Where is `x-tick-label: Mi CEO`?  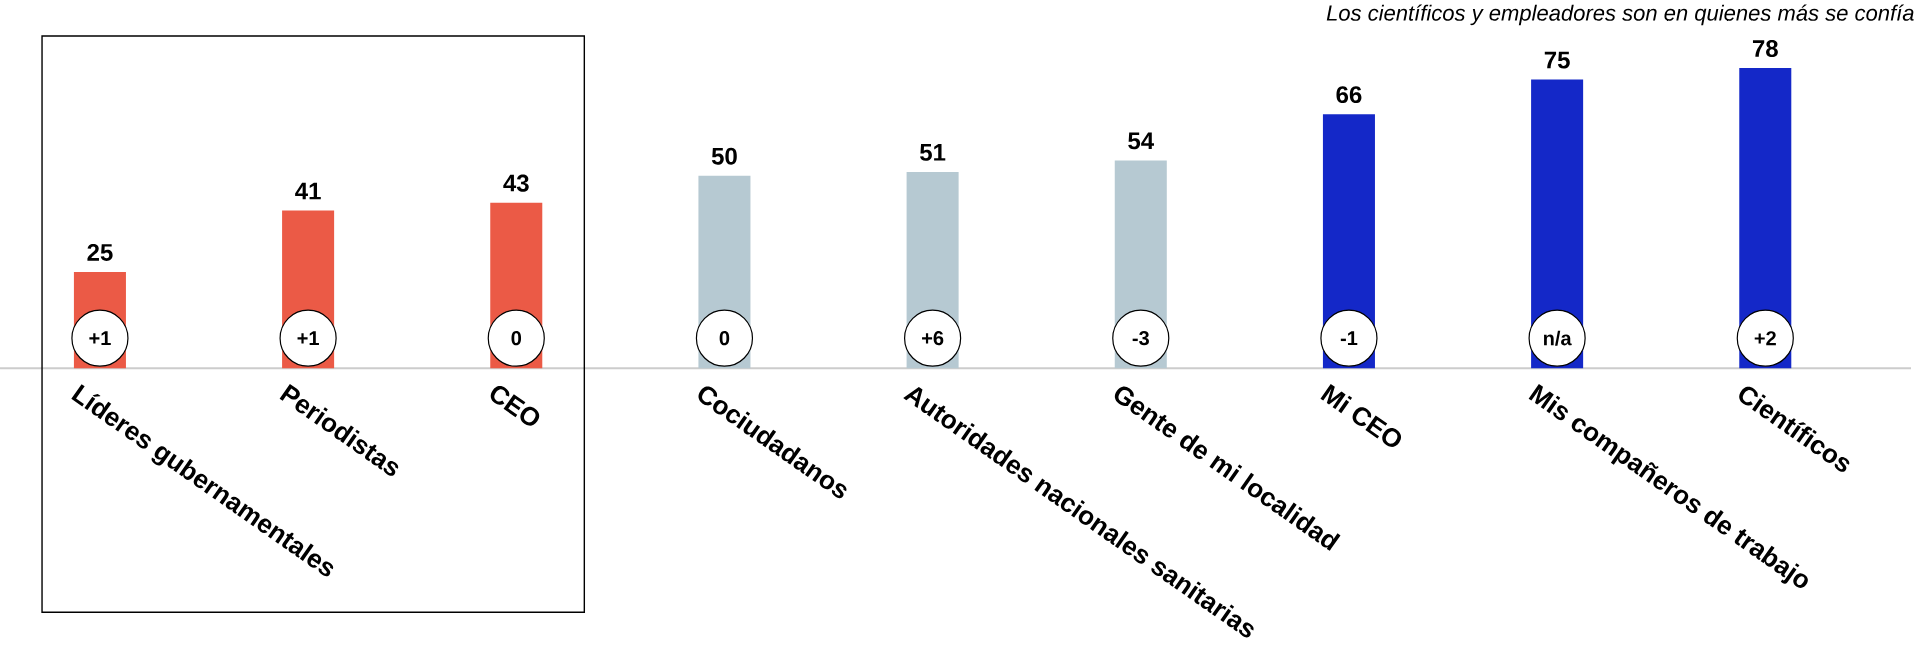
x-tick-label: Mi CEO is located at coordinates (1361, 415).